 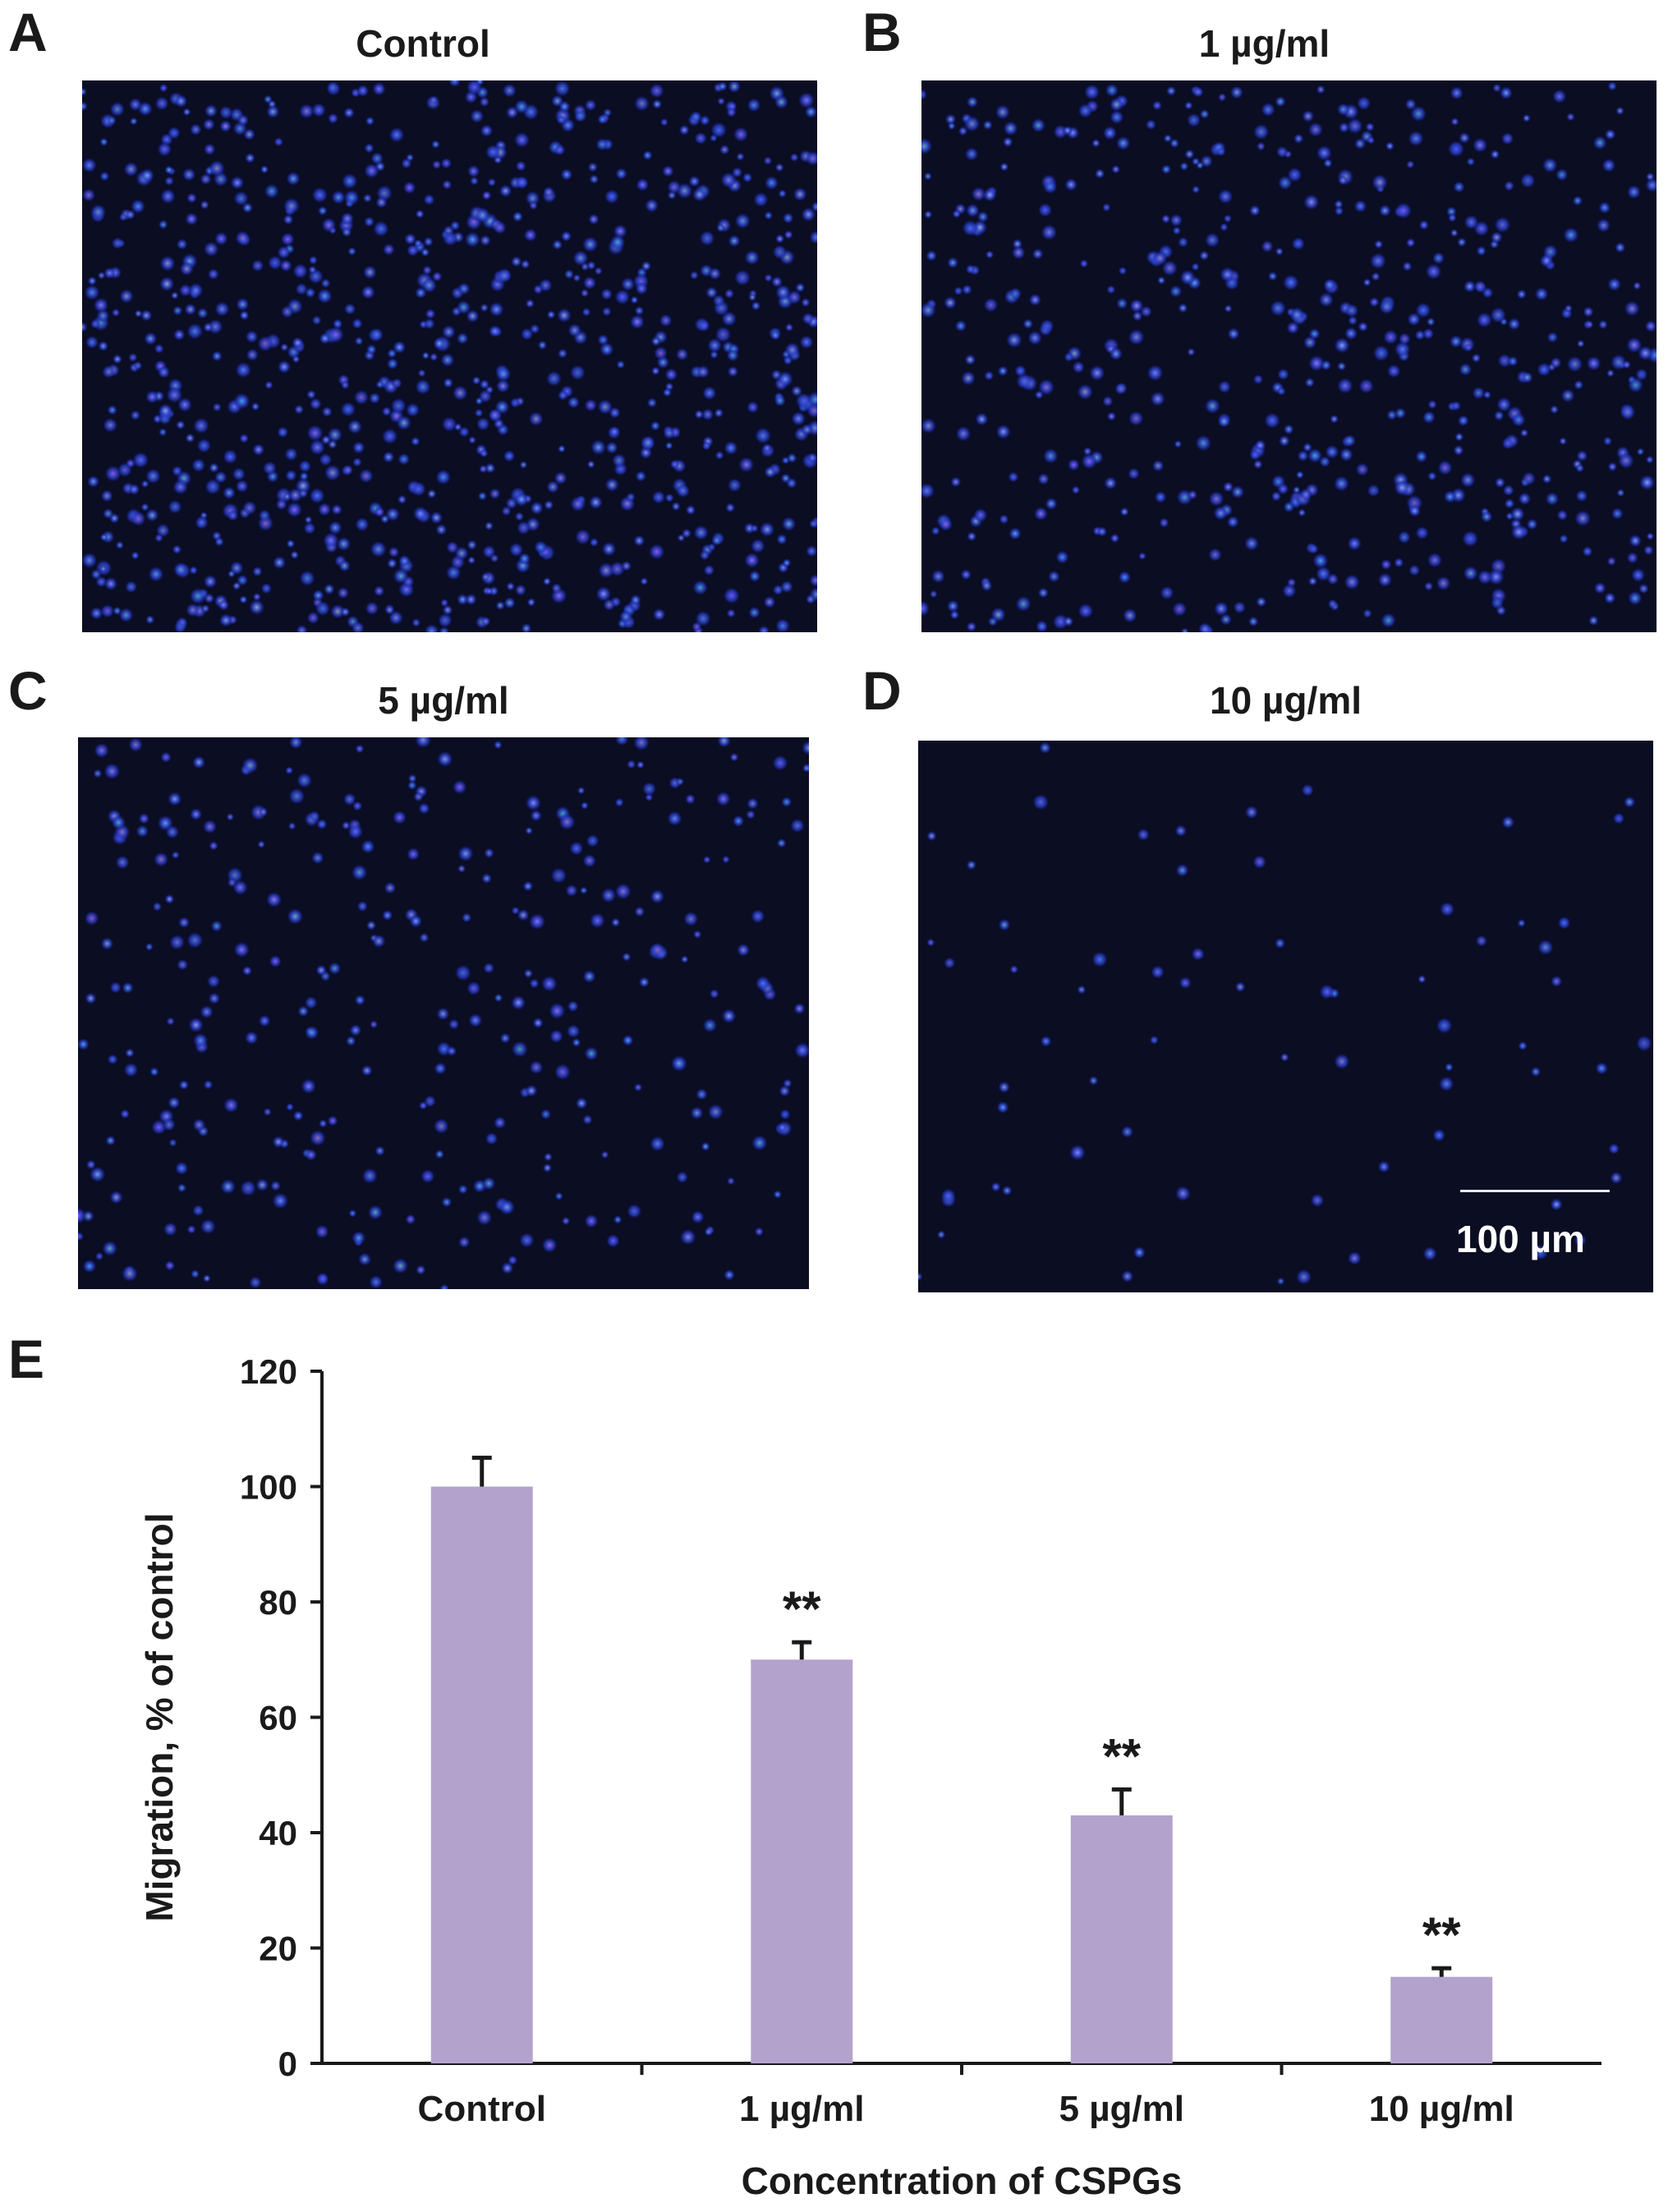 I want to click on y-tick-label: 60, so click(x=278, y=1718).